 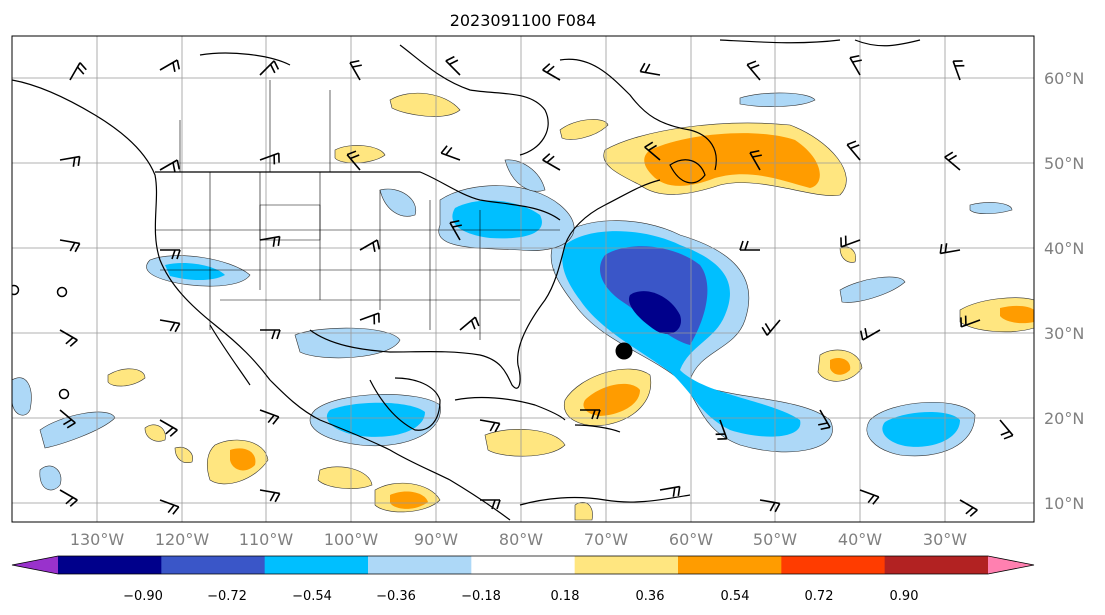 I want to click on colorbar-tick-label: 0.36, so click(x=650, y=596).